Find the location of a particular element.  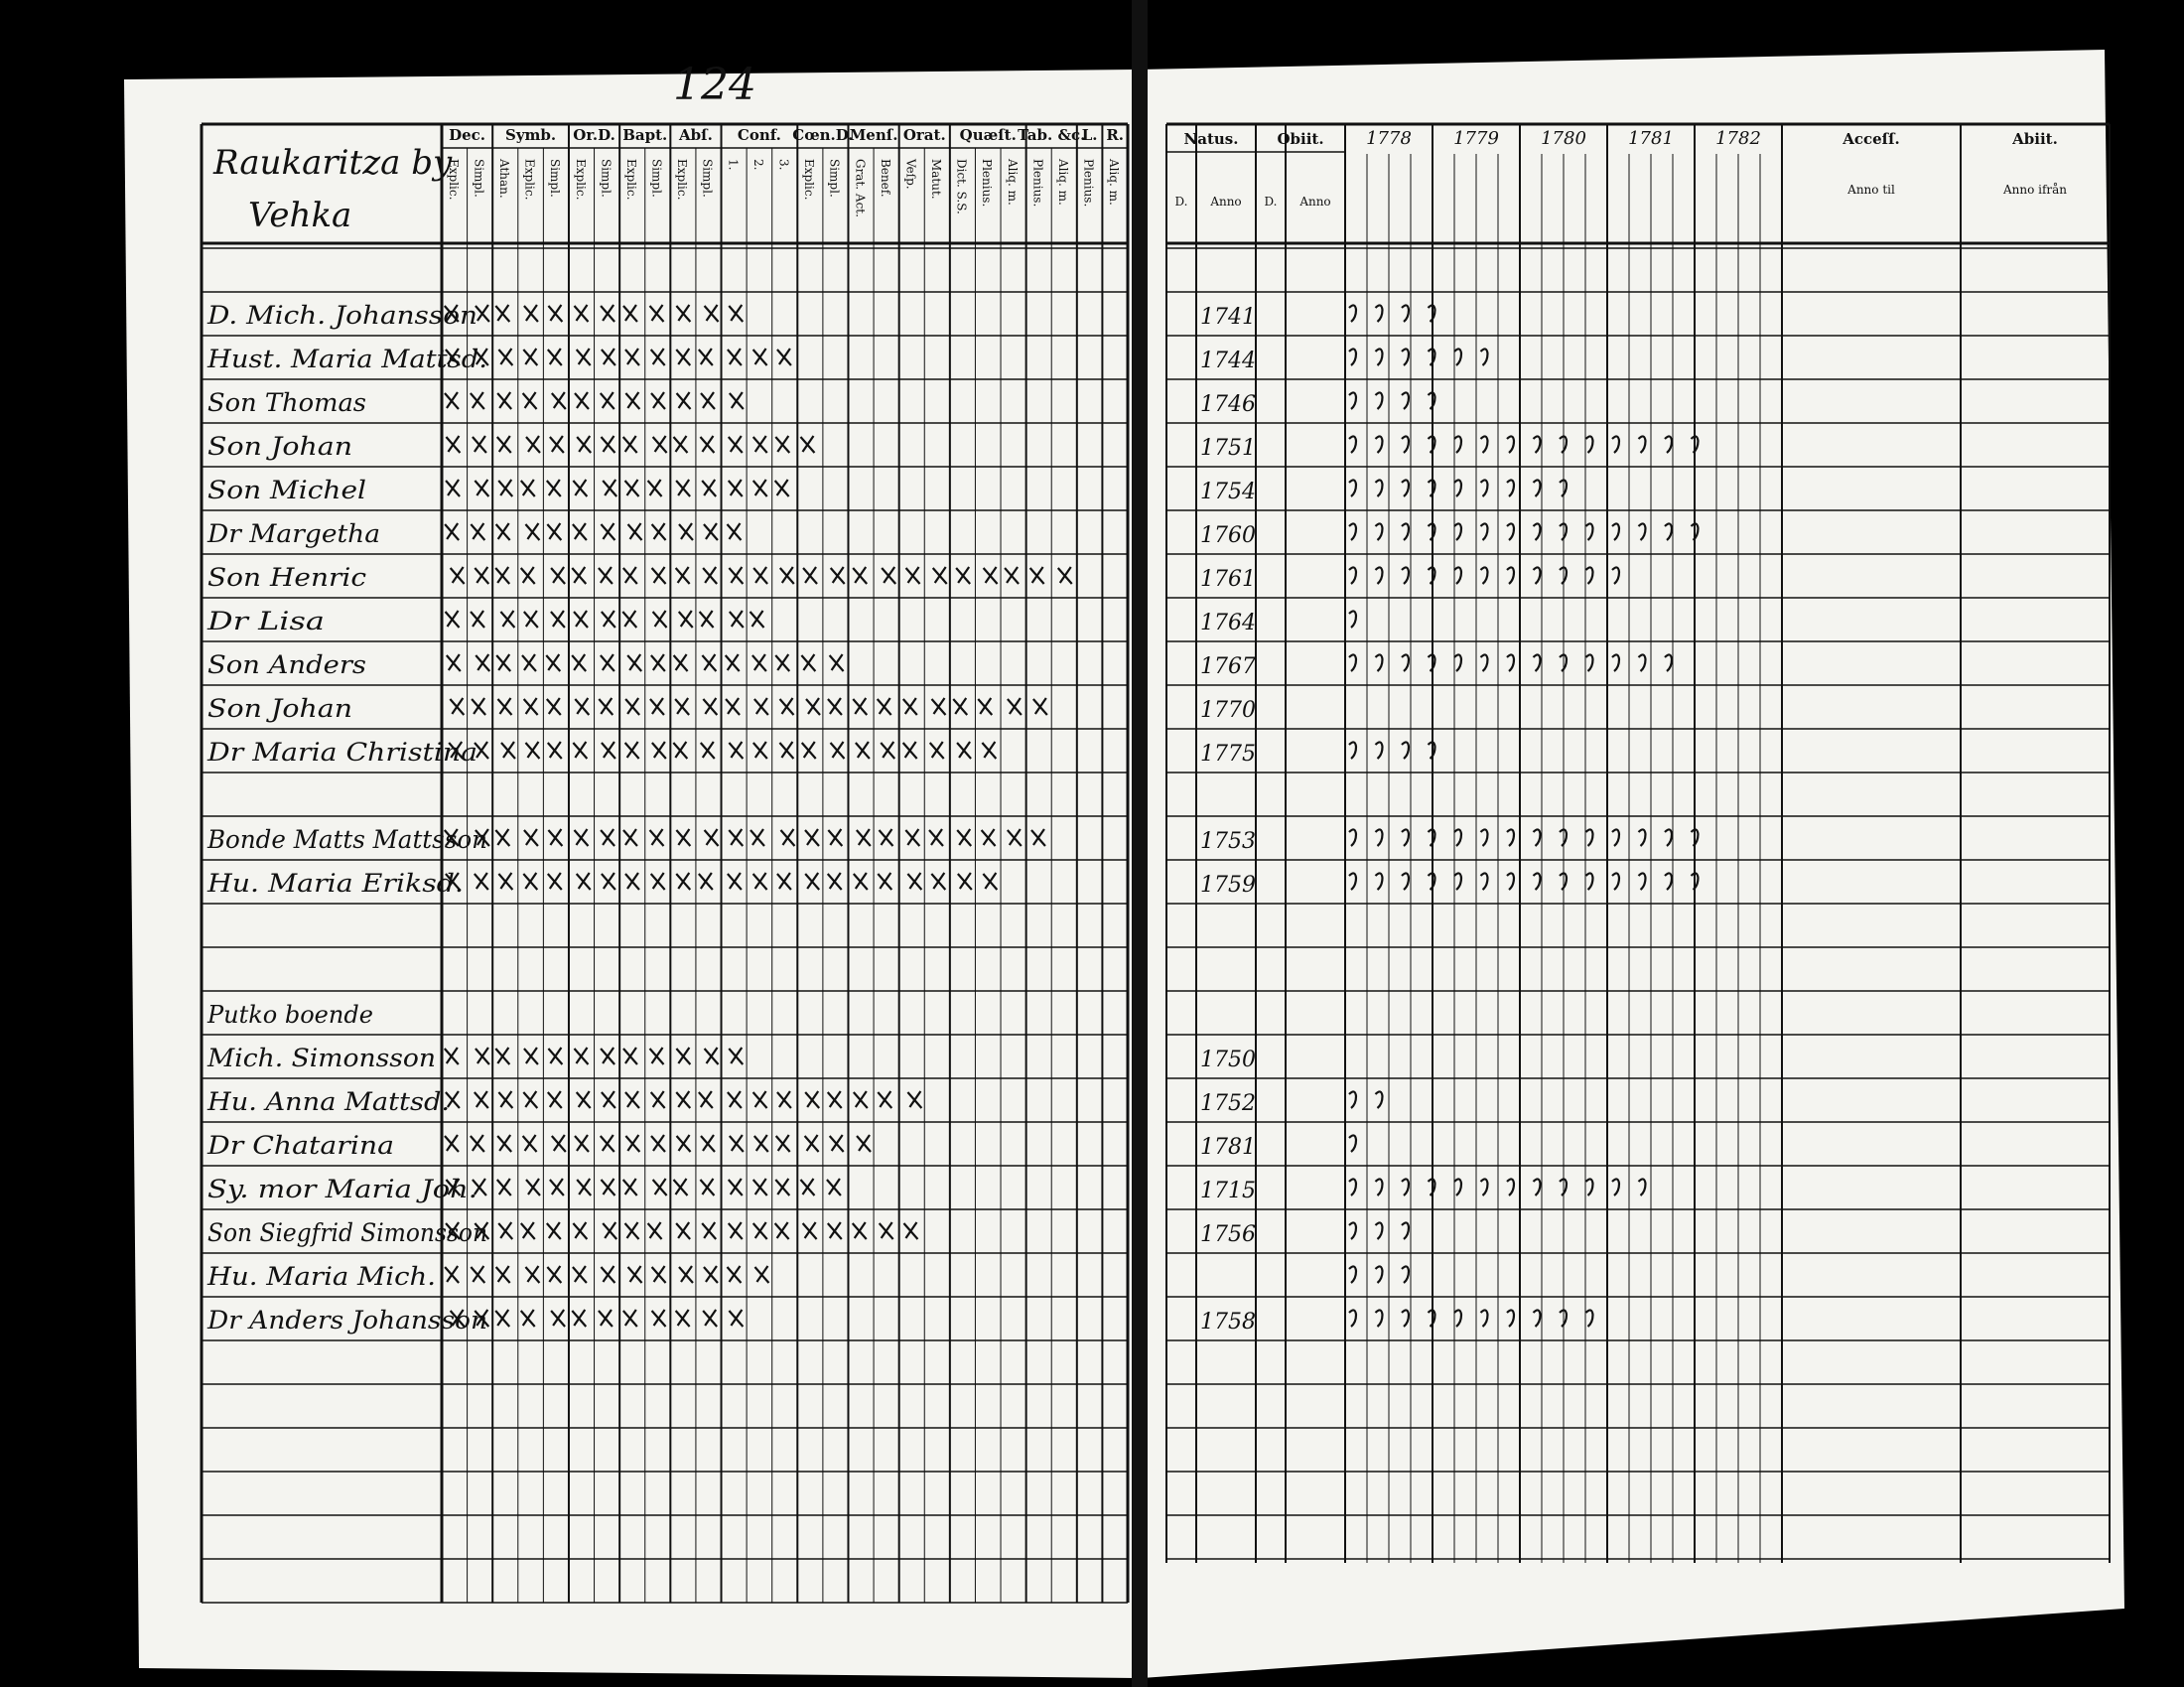

year-head: 1778 is located at coordinates (1389, 138).